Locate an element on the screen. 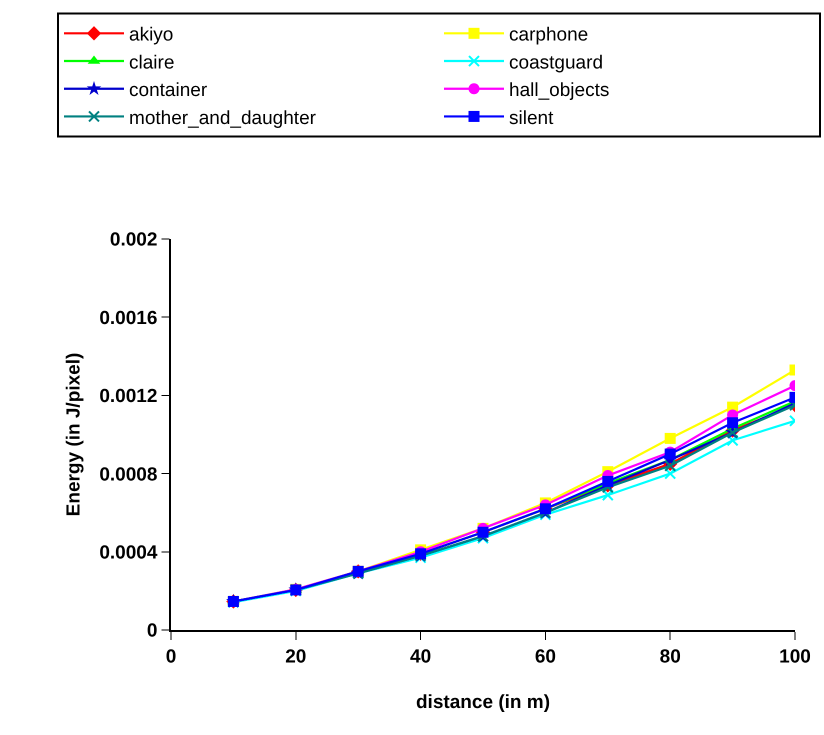  x-axis-title: distance (in m) is located at coordinates (483, 702).